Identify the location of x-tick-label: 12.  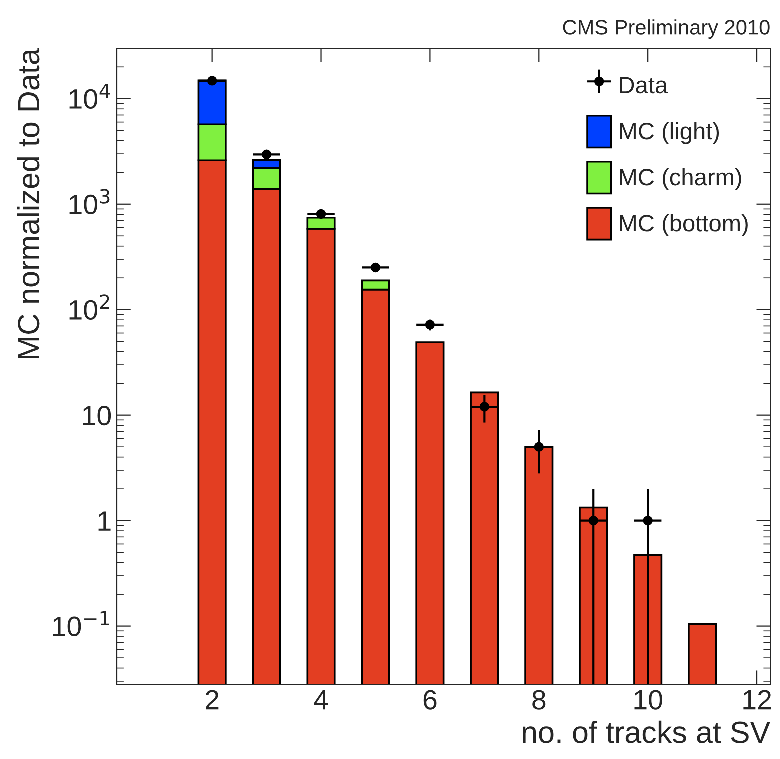
(758, 700).